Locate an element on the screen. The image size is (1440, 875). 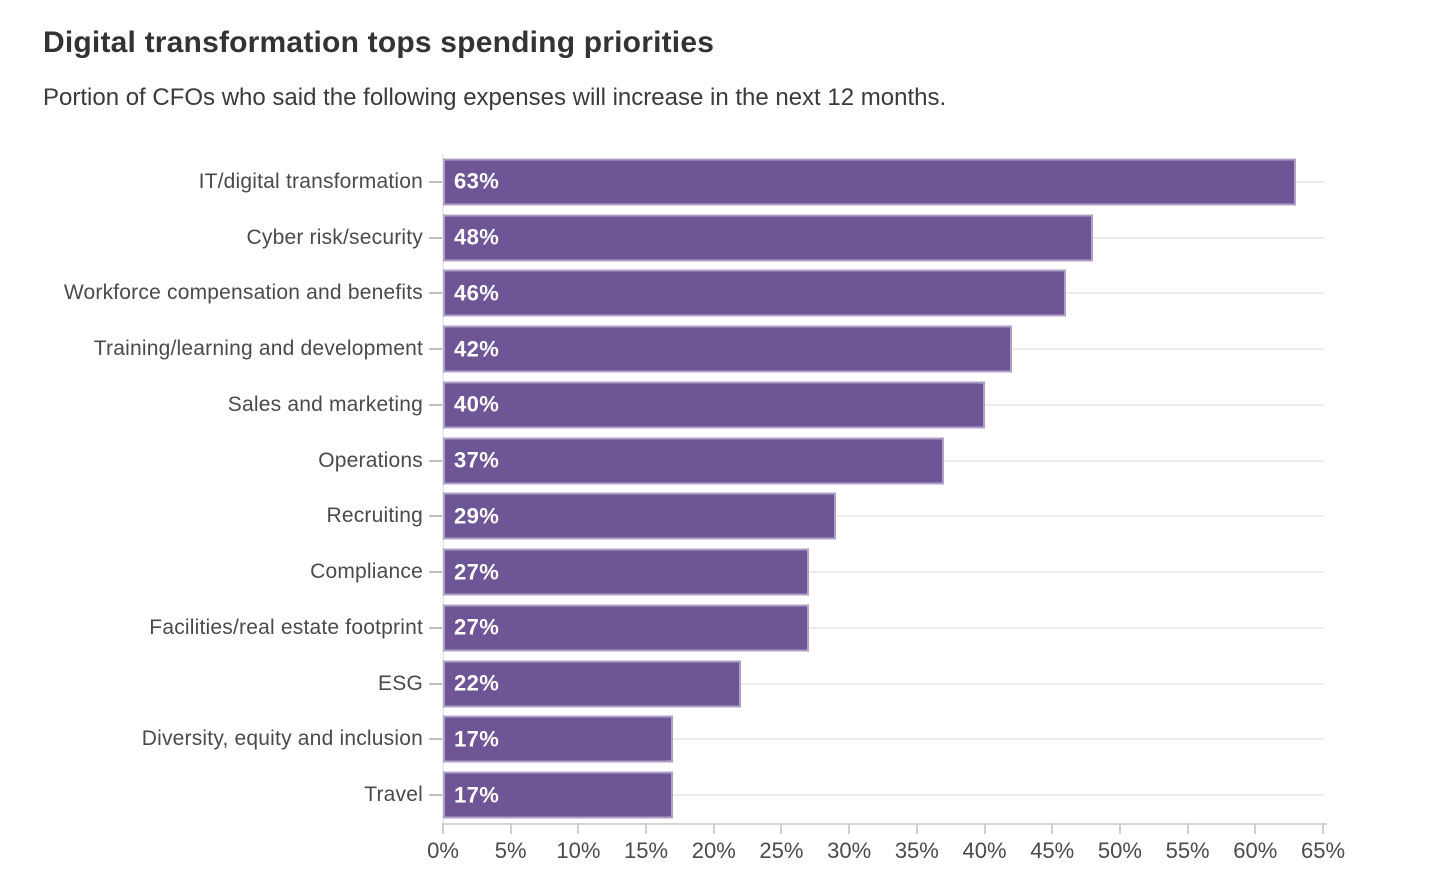
bar: 22% is located at coordinates (592, 684).